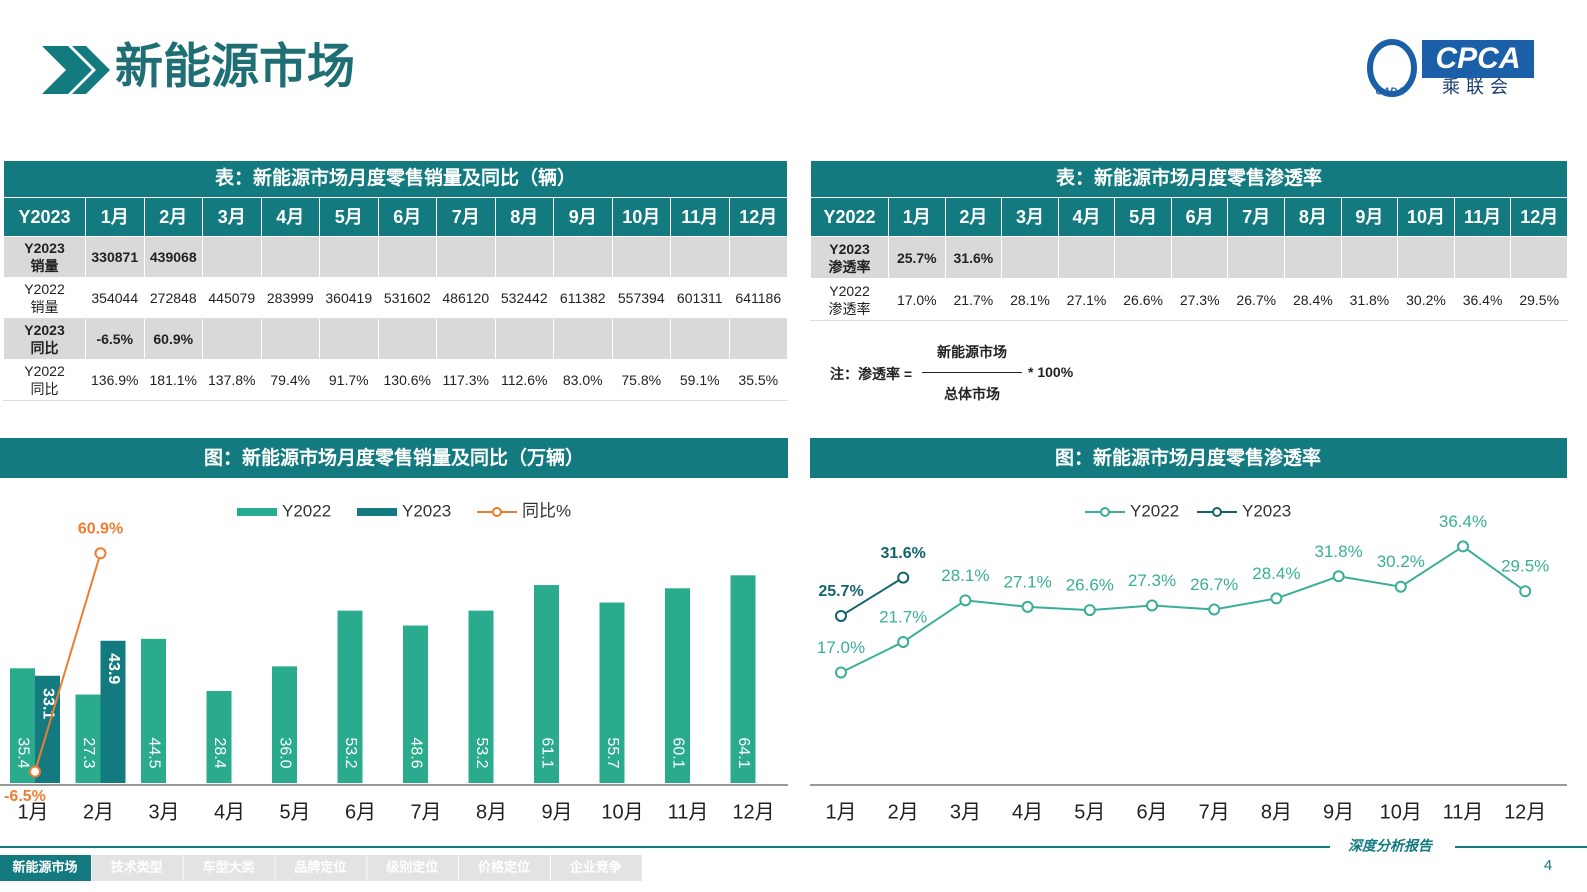  I want to click on table-cell: 25.7%, so click(917, 257).